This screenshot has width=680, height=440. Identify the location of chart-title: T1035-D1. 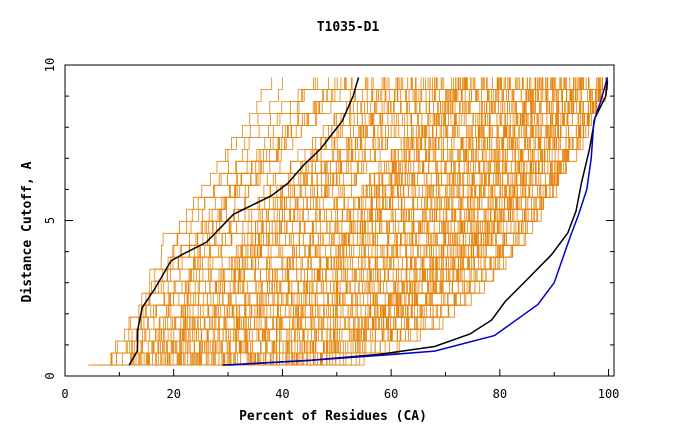
(348, 27).